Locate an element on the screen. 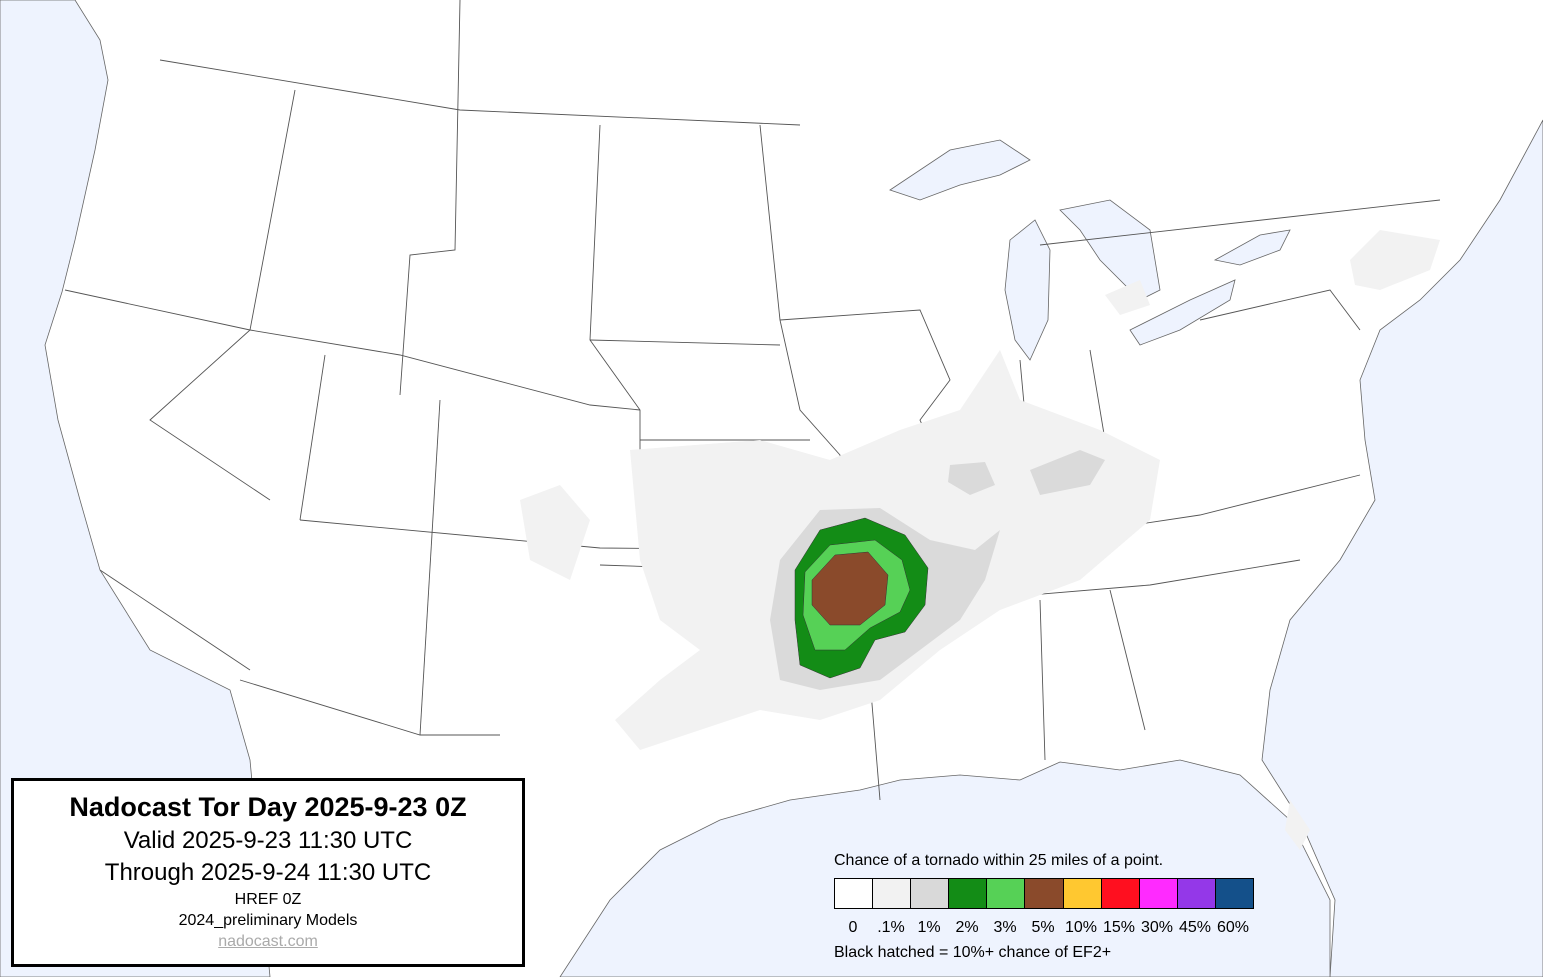 Image resolution: width=1543 pixels, height=977 pixels. legend-label: .1% is located at coordinates (891, 927).